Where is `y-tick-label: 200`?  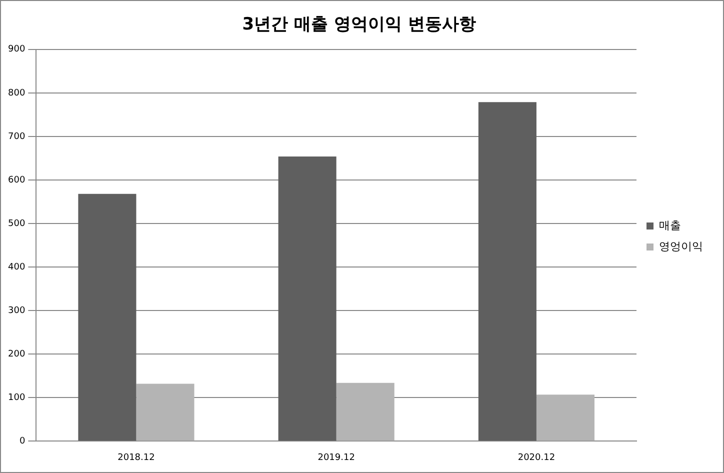
y-tick-label: 200 is located at coordinates (17, 354).